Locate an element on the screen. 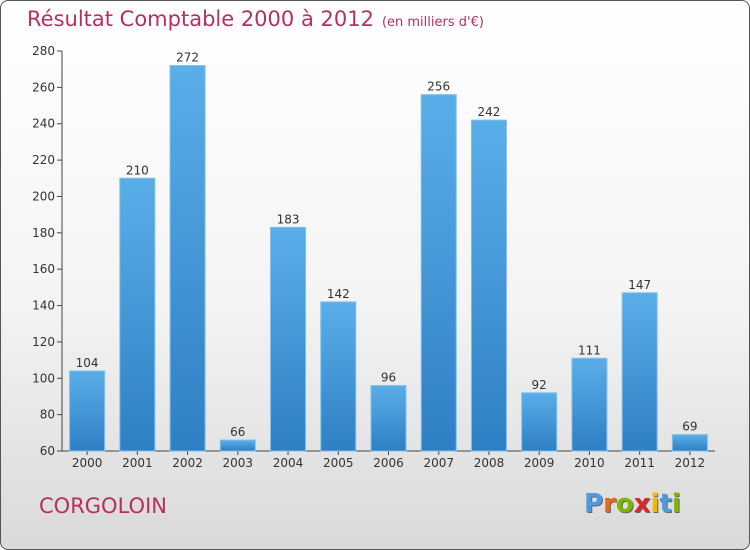 This screenshot has width=750, height=550. chart-subtitle: (en milliers d'€) is located at coordinates (432, 22).